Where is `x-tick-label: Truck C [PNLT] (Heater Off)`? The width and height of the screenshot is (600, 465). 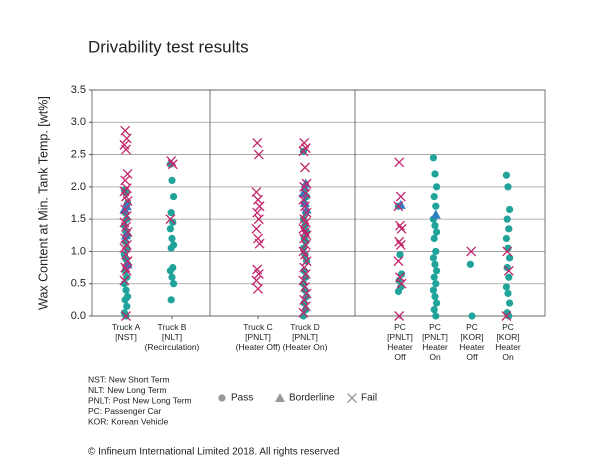
x-tick-label: Truck C [PNLT] (Heater Off) is located at coordinates (258, 337).